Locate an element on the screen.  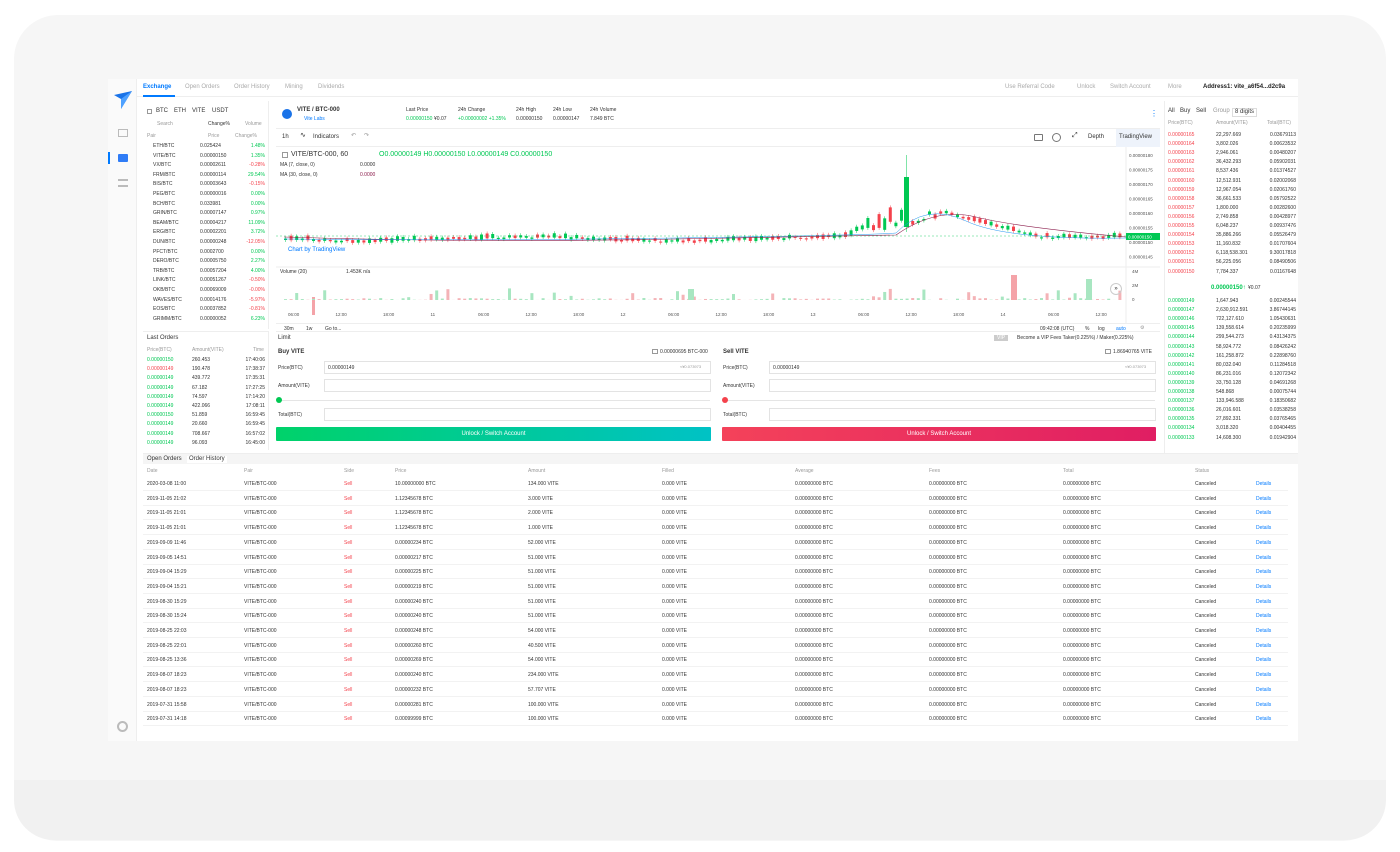
sell-slider-track is located at coordinates (940, 400).